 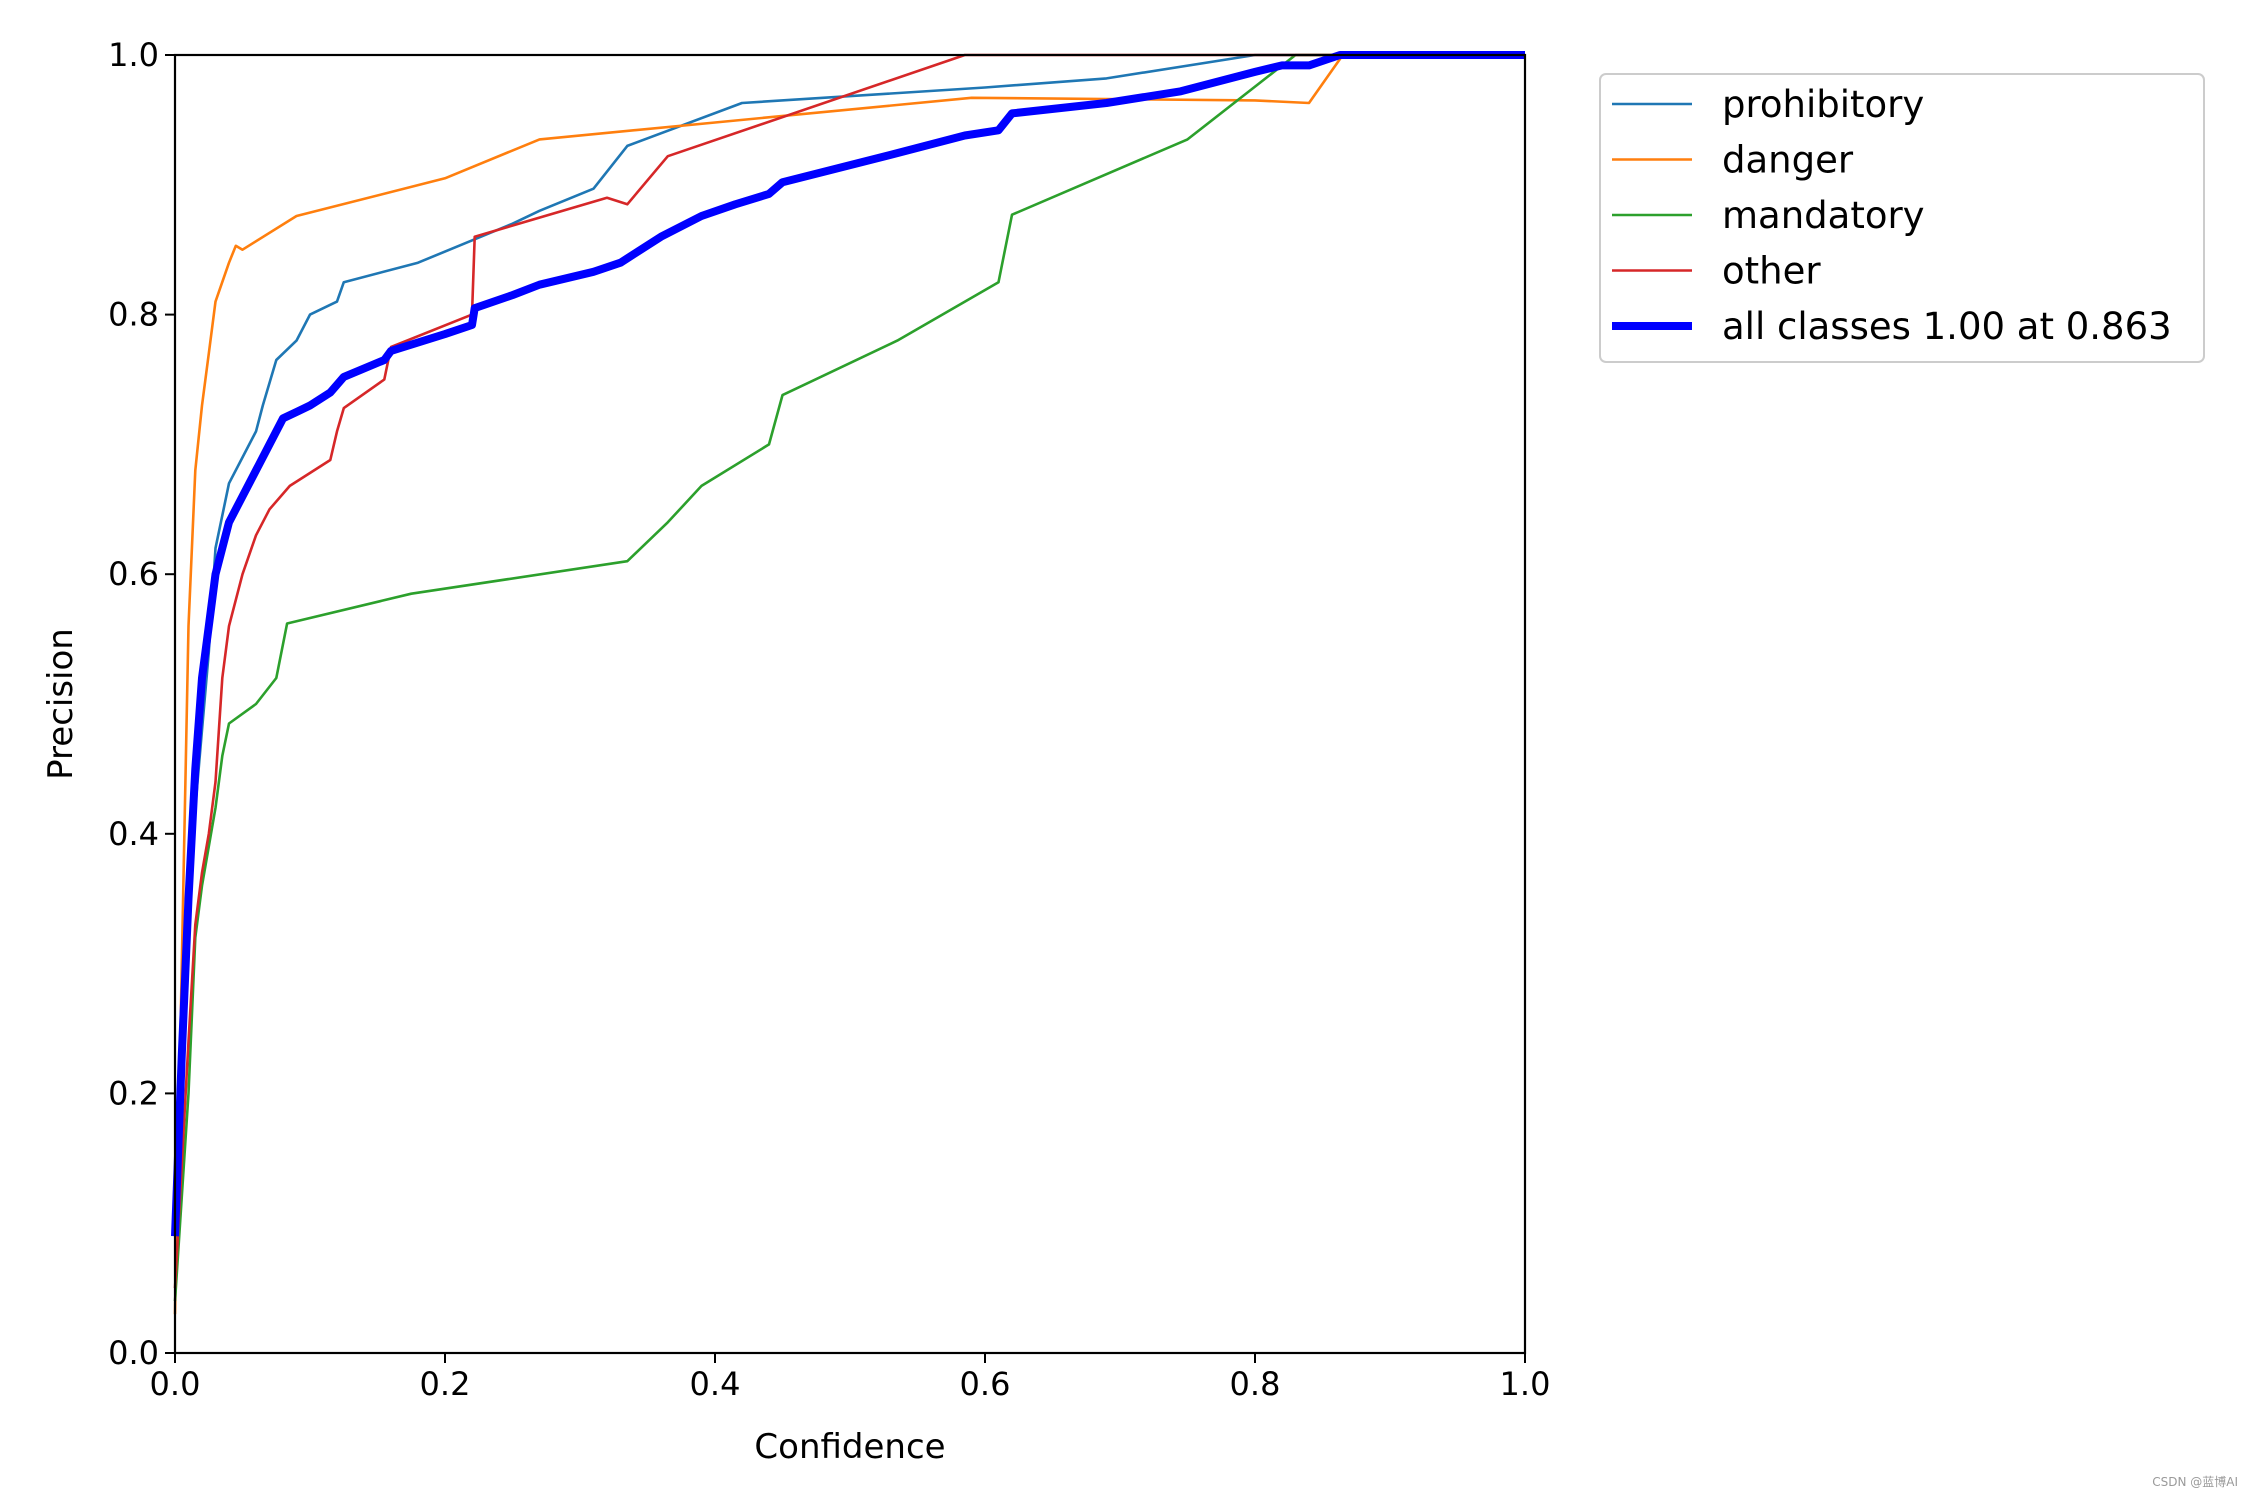 I want to click on y-tick-label: 0.4, so click(x=133, y=834).